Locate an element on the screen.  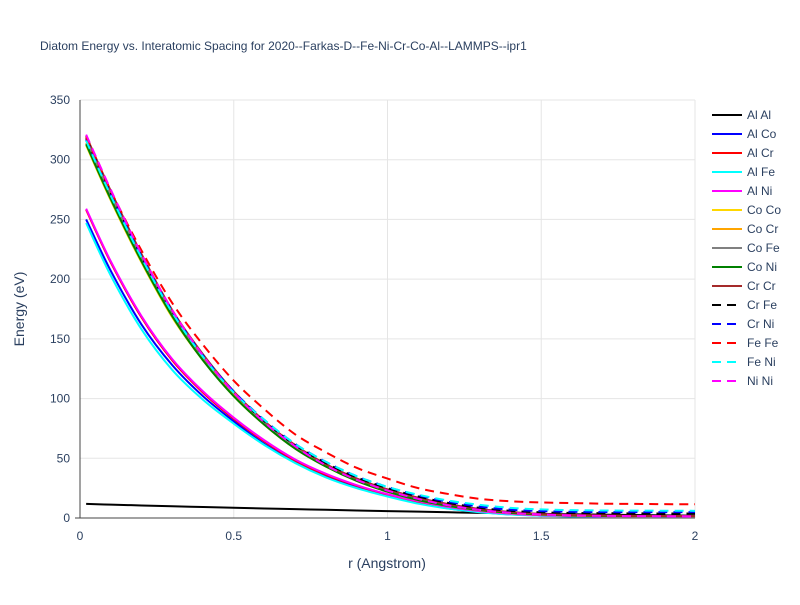
legend-label-fe-ni: Fe Ni is located at coordinates (761, 362).